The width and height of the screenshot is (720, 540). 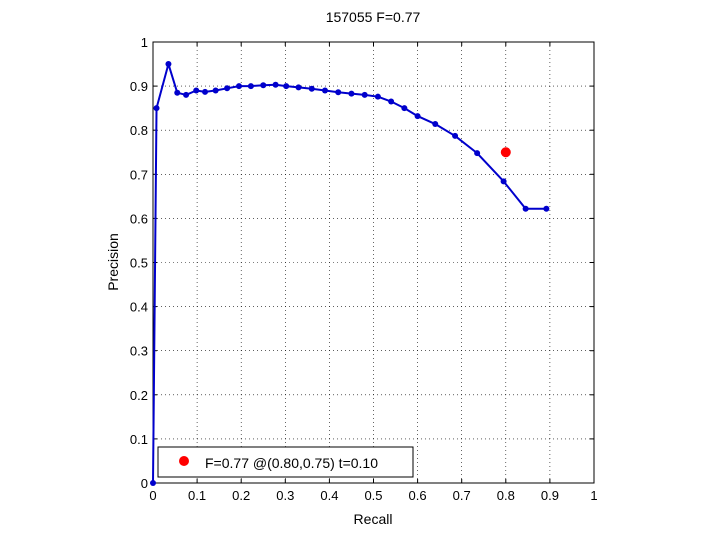 I want to click on y-tick-label: 0.4, so click(x=139, y=307).